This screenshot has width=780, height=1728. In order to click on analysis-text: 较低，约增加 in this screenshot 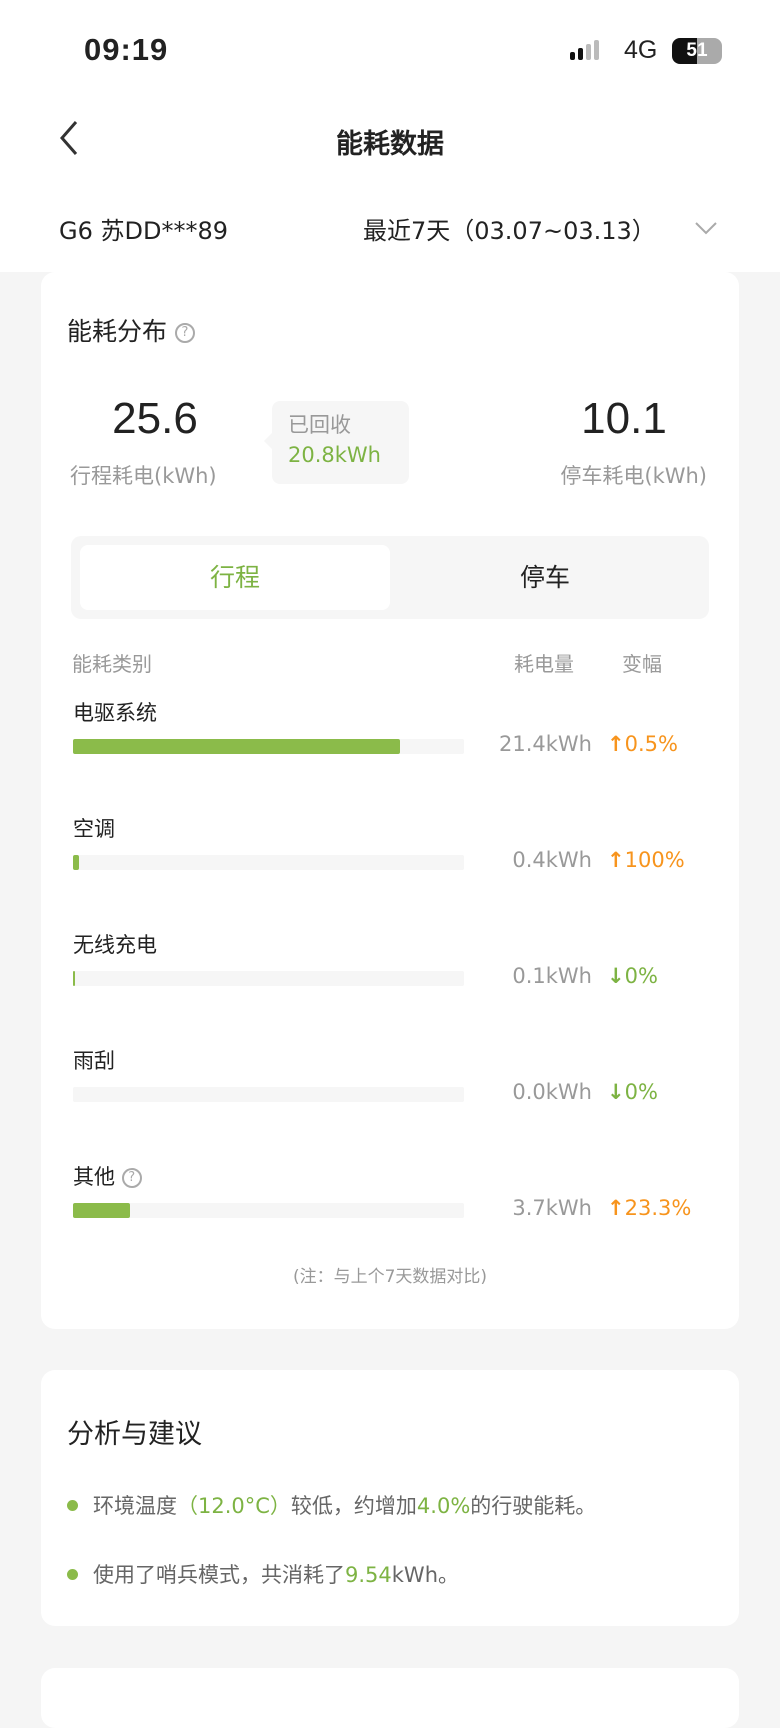, I will do `click(353, 1506)`.